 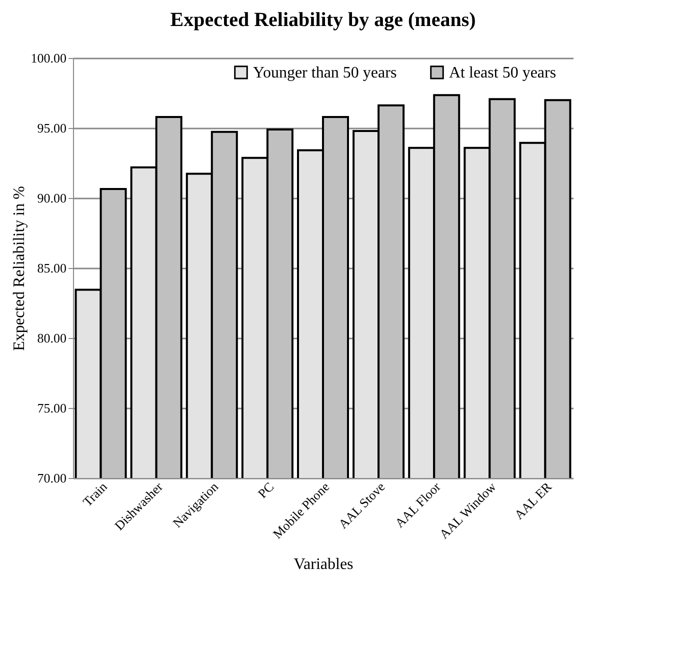 I want to click on legend-label: At least 50 years, so click(x=502, y=73).